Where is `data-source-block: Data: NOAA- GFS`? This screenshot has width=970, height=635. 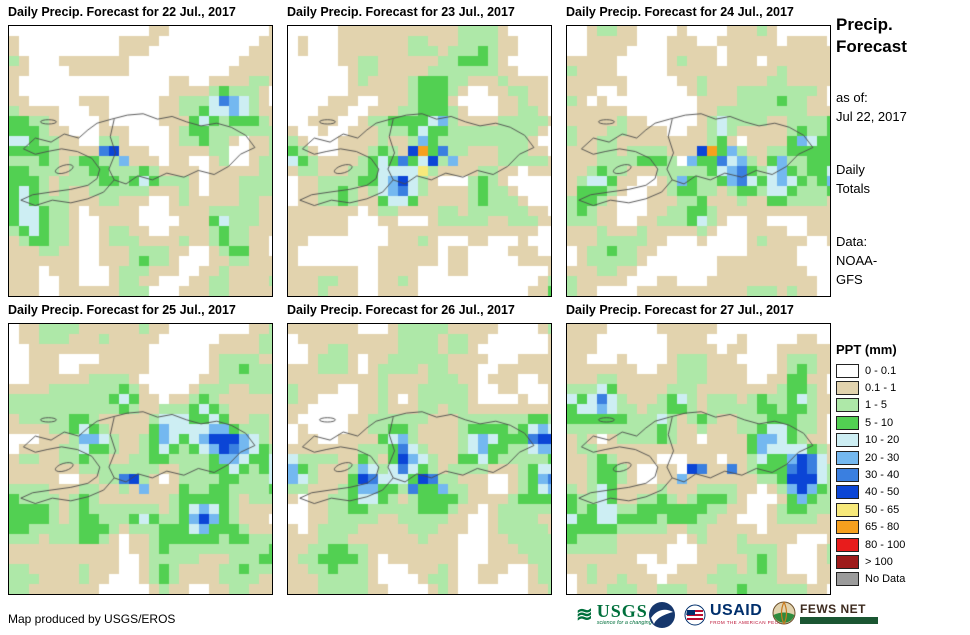
data-source-block: Data: NOAA- GFS is located at coordinates (856, 260).